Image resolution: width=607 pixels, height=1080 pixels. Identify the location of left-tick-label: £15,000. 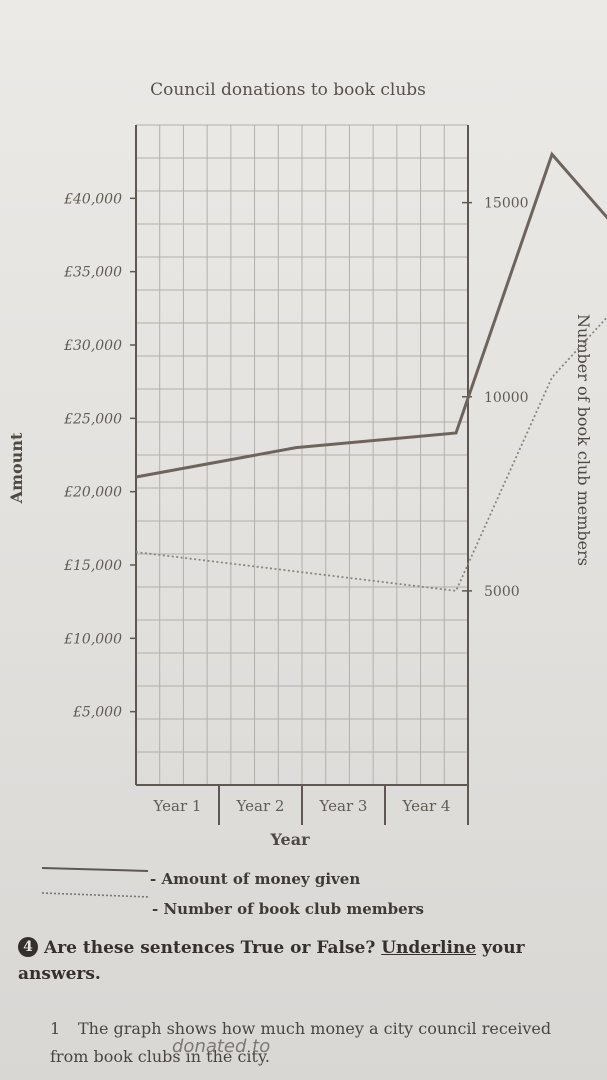
(92, 566).